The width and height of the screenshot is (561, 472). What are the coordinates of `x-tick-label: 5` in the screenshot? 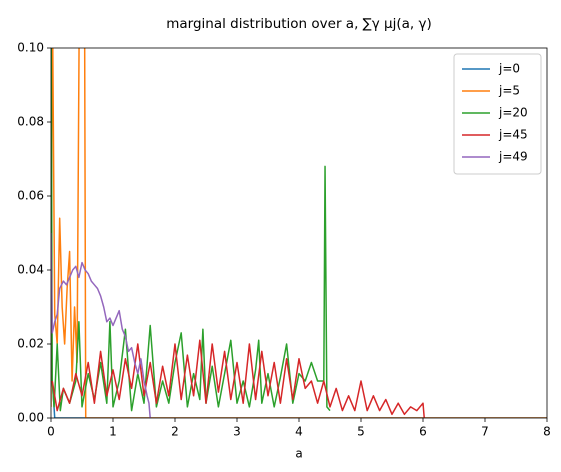 It's located at (361, 432).